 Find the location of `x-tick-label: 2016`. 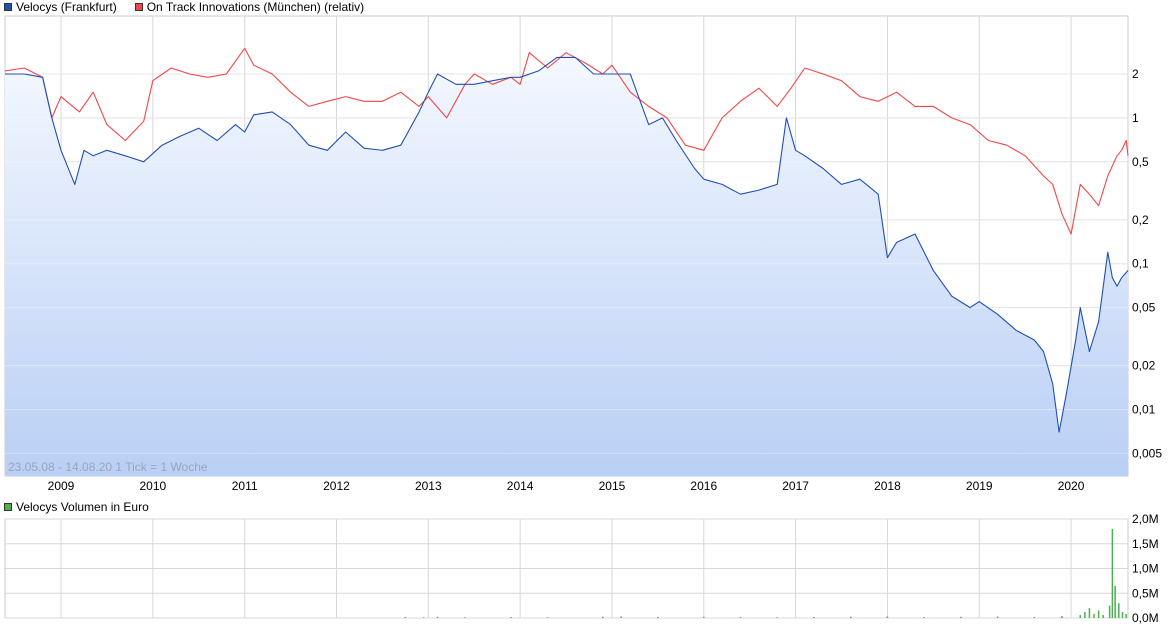

x-tick-label: 2016 is located at coordinates (703, 486).